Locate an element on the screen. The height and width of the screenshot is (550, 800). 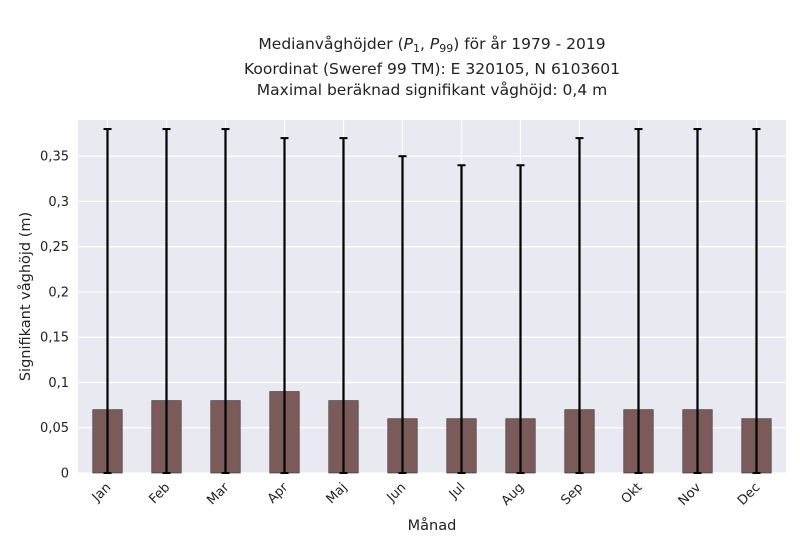
y-tick-label: 0,25 is located at coordinates (54, 247).